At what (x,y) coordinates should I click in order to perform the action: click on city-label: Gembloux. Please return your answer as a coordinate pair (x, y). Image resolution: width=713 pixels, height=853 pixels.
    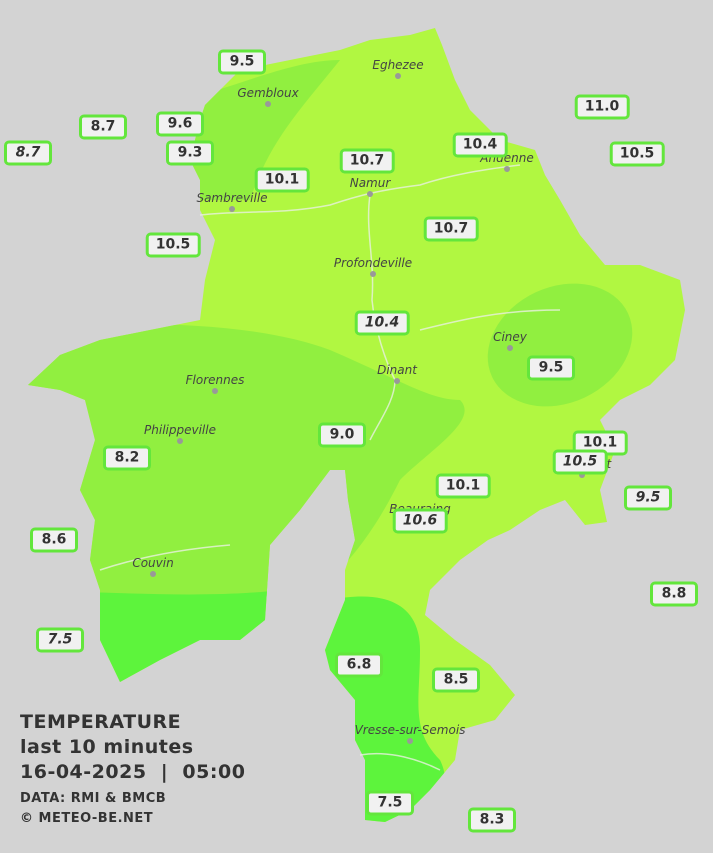
    Looking at the image, I should click on (268, 93).